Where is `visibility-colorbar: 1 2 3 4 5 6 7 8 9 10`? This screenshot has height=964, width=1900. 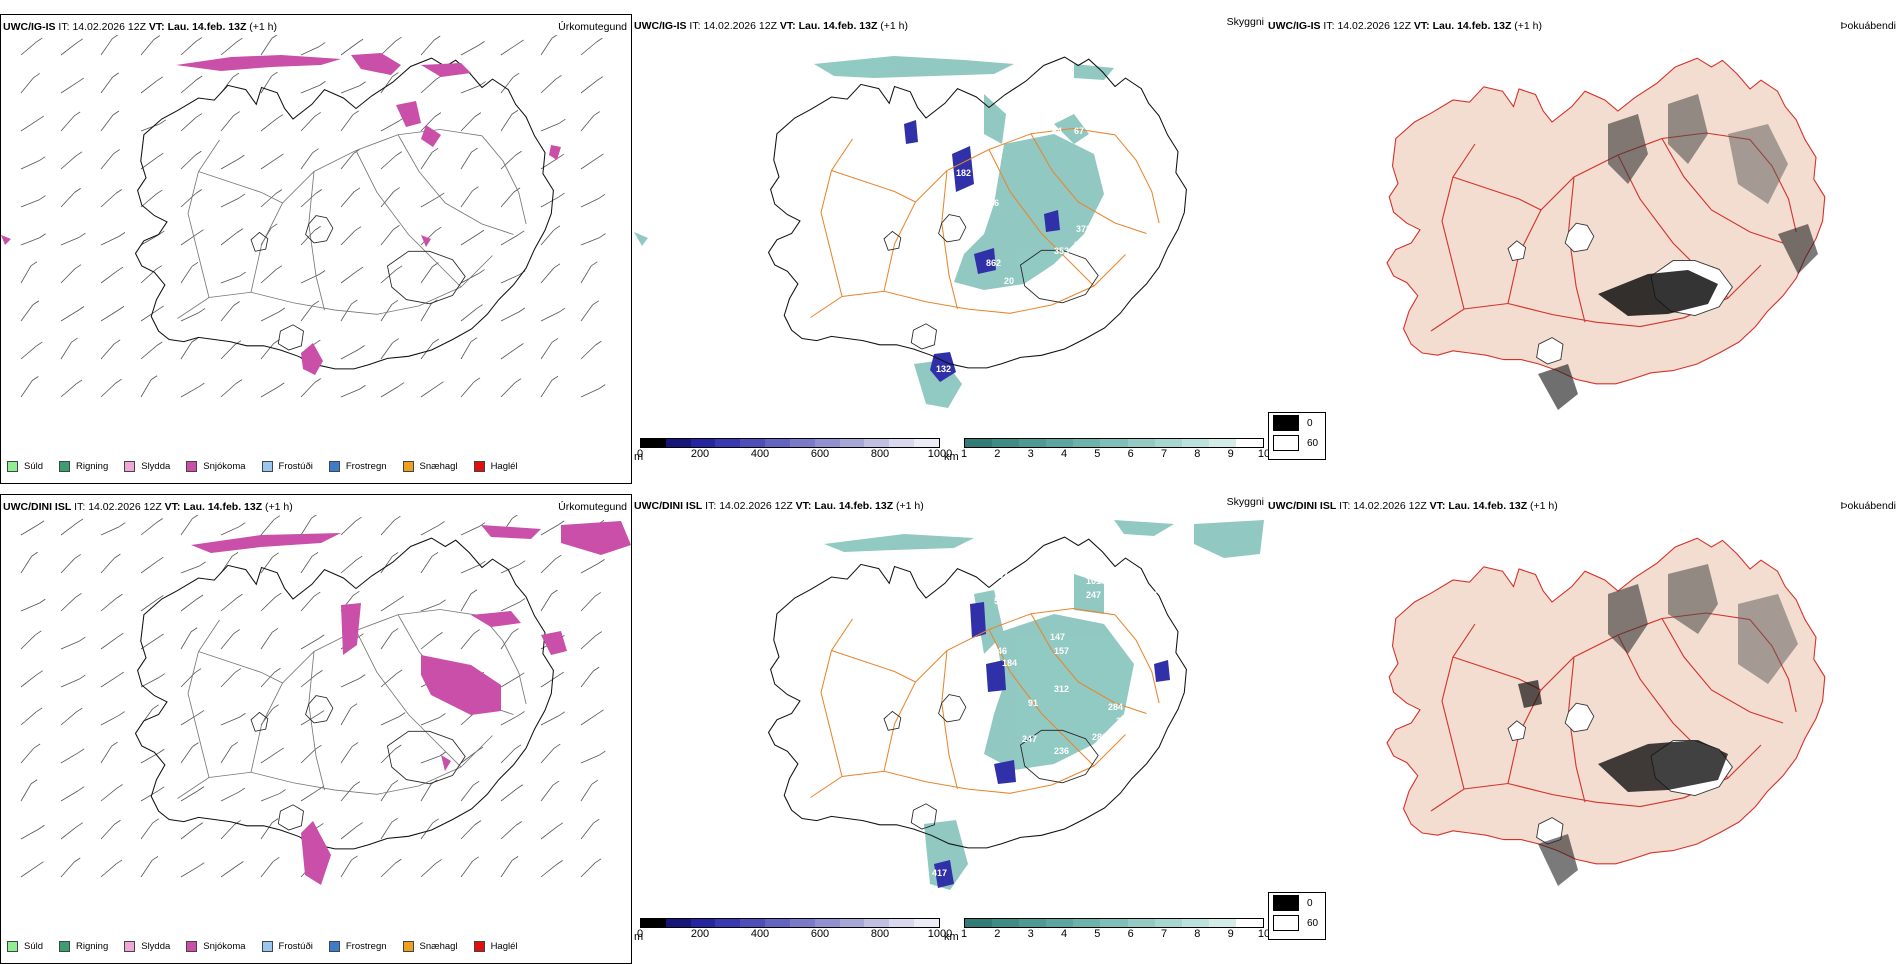
visibility-colorbar: 1 2 3 4 5 6 7 8 9 10 is located at coordinates (1115, 930).